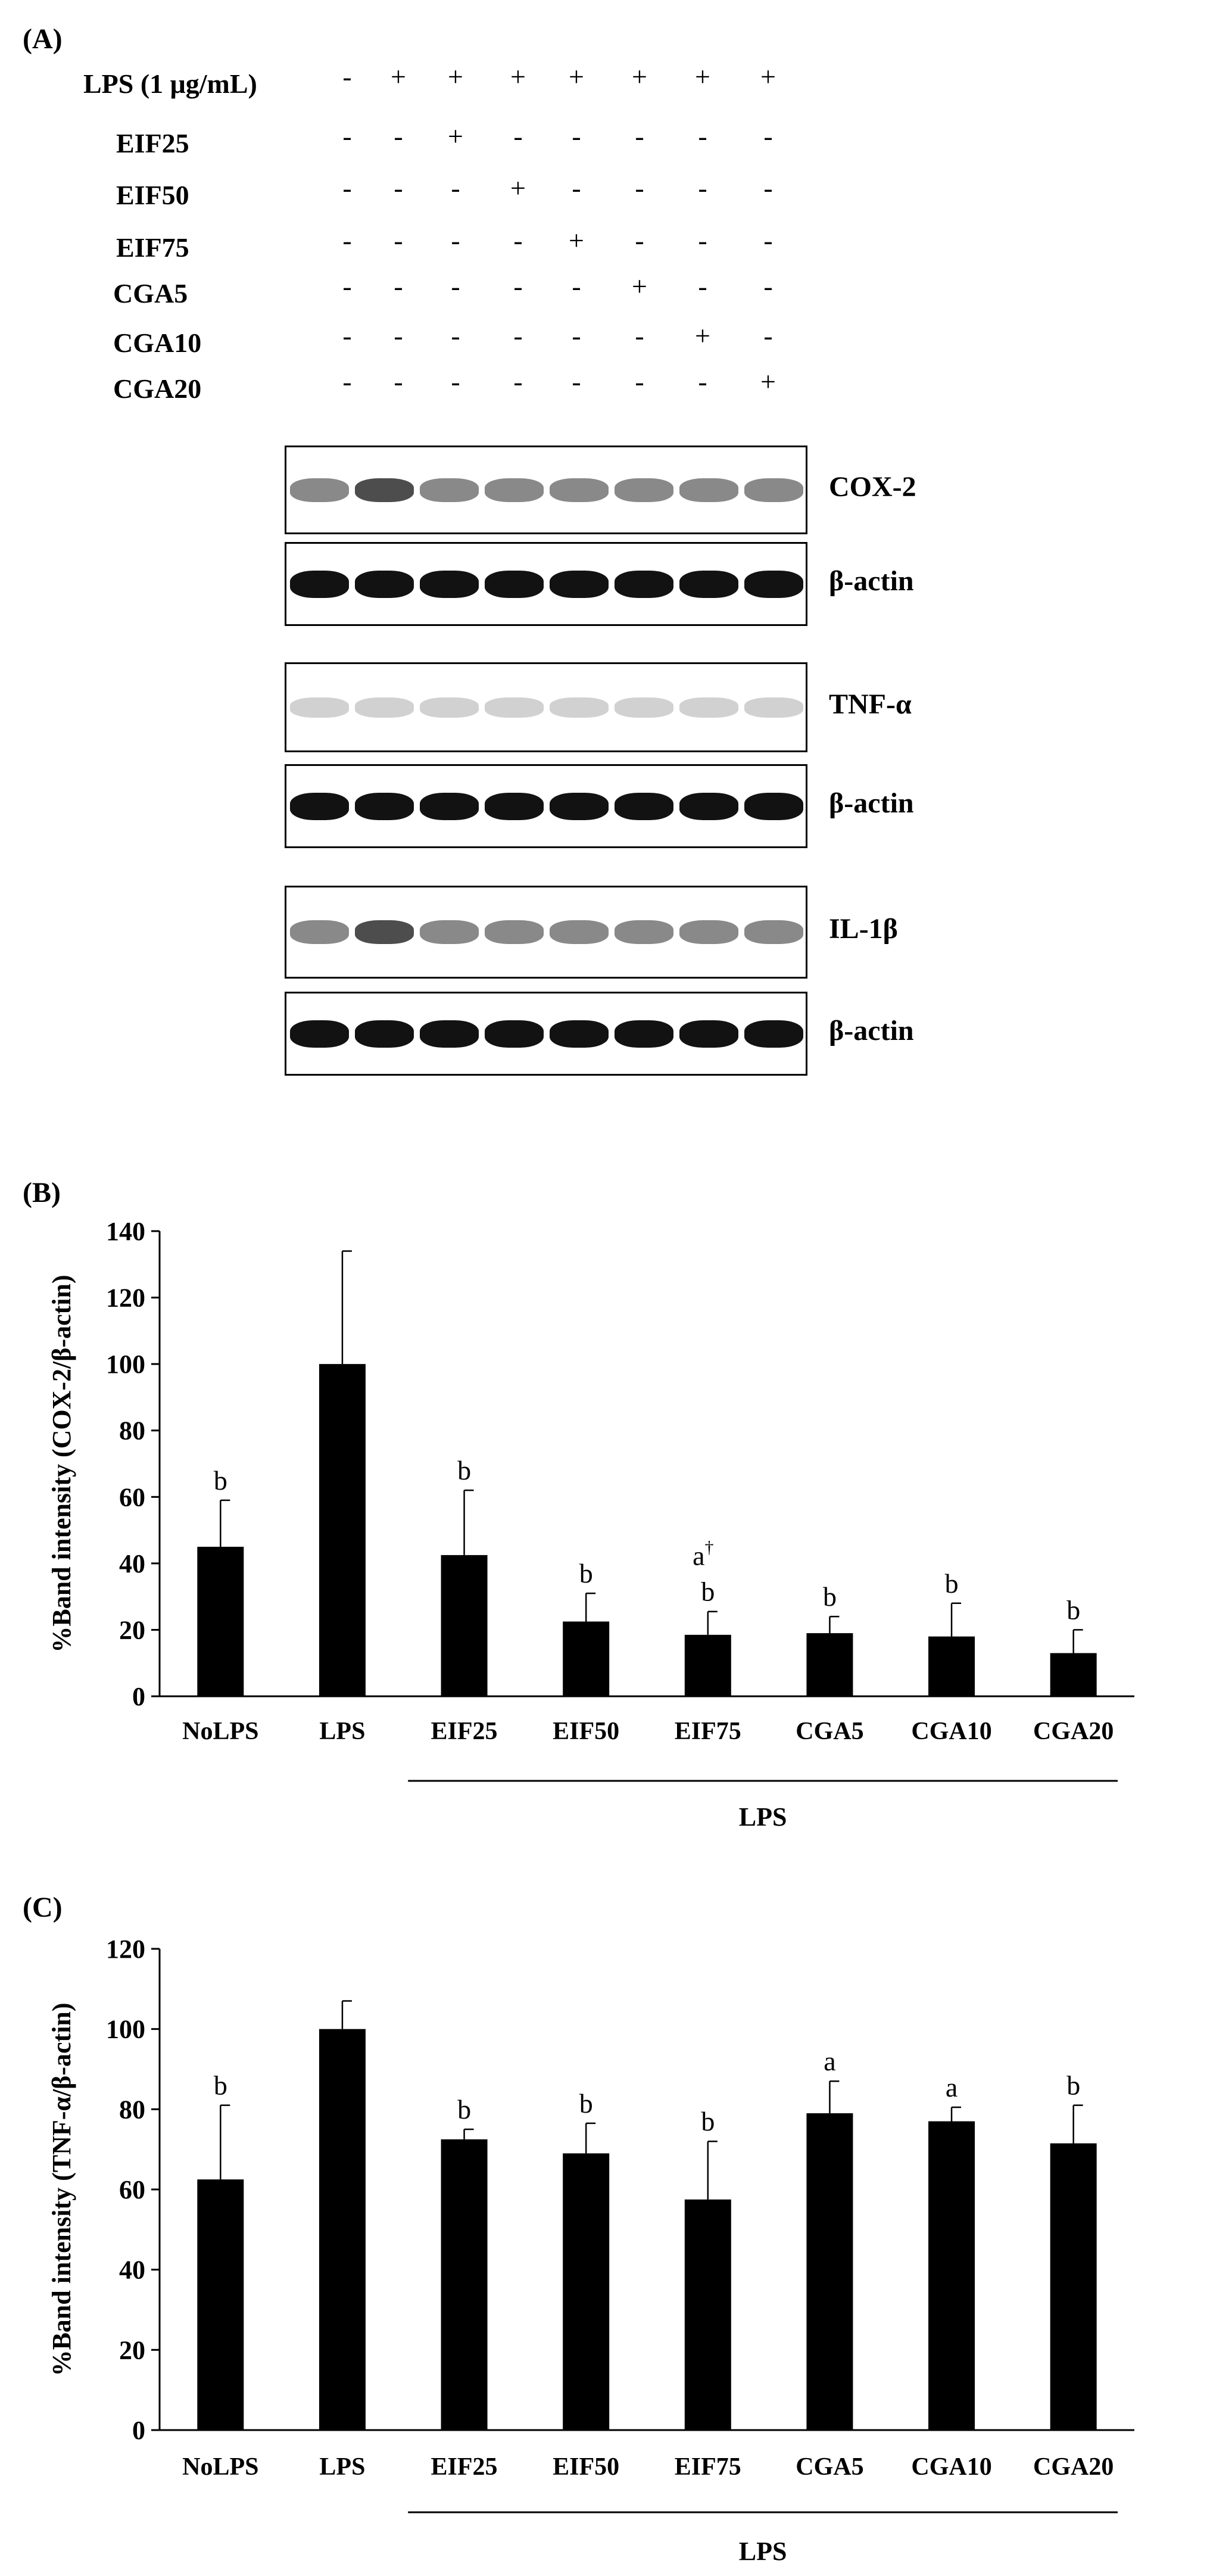 This screenshot has height=2576, width=1207. What do you see at coordinates (951, 2467) in the screenshot?
I see `x-tick-label: CGA10` at bounding box center [951, 2467].